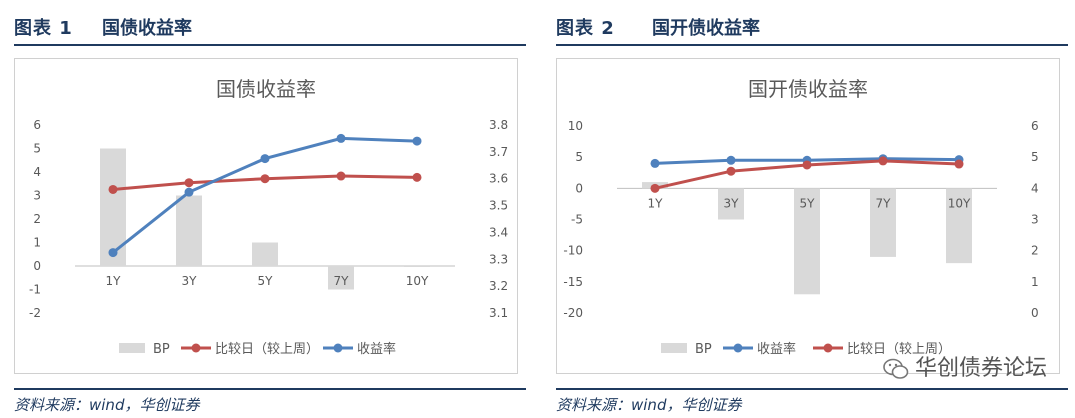 The image size is (1075, 418). Describe the element at coordinates (1035, 313) in the screenshot. I see `y-right-tick-label: 0` at that location.